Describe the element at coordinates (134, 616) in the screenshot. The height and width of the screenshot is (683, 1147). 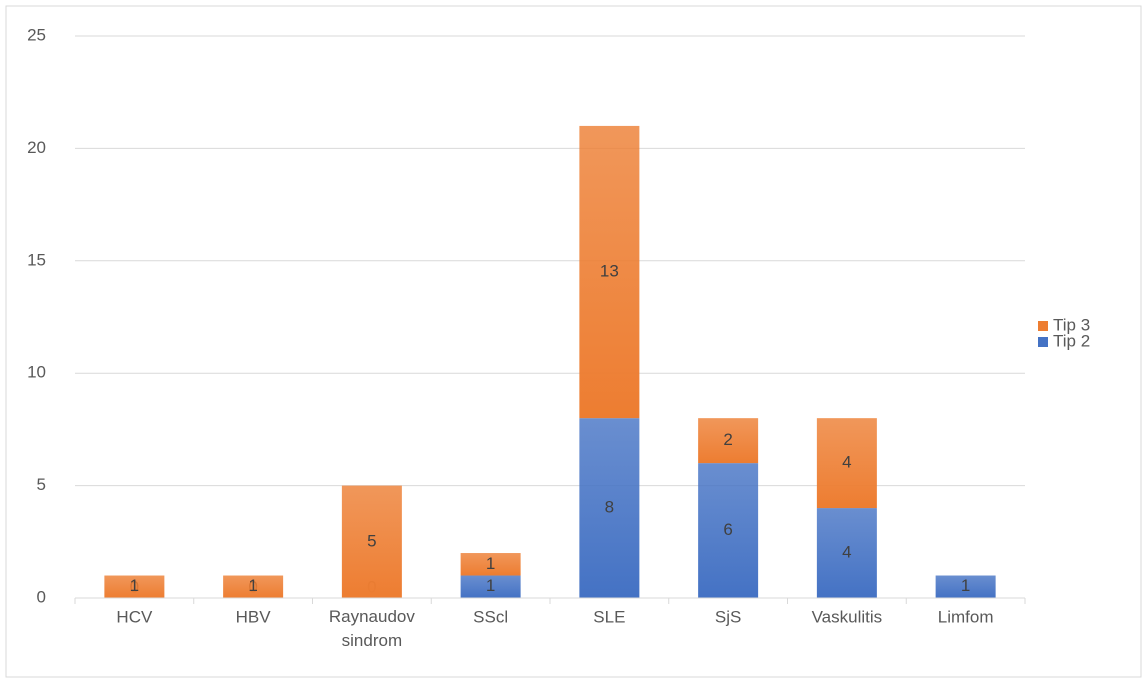
I see `x-tick-label: HCV` at that location.